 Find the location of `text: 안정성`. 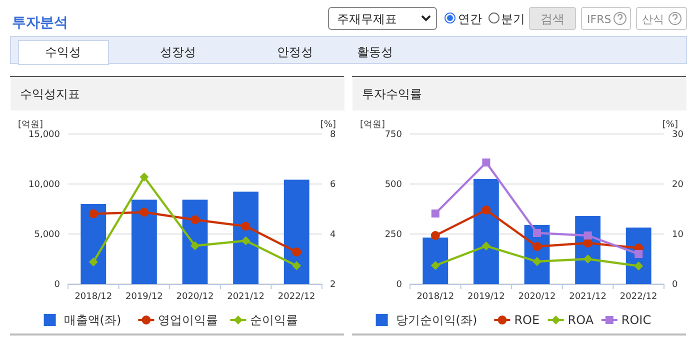

text: 안정성 is located at coordinates (295, 52).